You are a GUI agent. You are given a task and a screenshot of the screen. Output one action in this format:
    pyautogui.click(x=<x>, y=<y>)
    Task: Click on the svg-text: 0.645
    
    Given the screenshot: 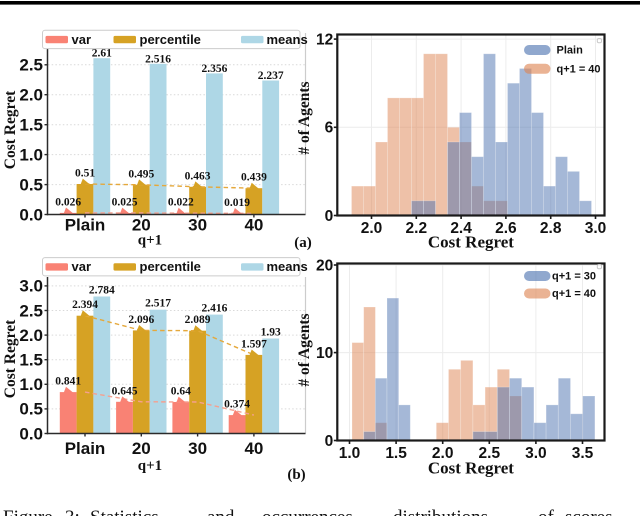 What is the action you would take?
    pyautogui.click(x=125, y=391)
    